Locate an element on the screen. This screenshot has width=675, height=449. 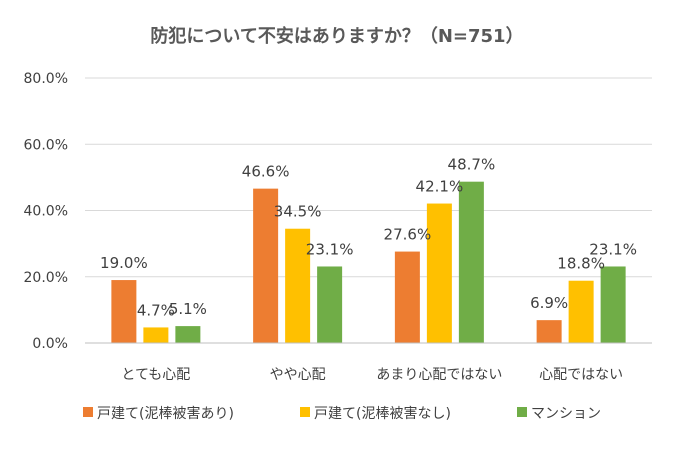
data-label: 6.9% is located at coordinates (549, 303).